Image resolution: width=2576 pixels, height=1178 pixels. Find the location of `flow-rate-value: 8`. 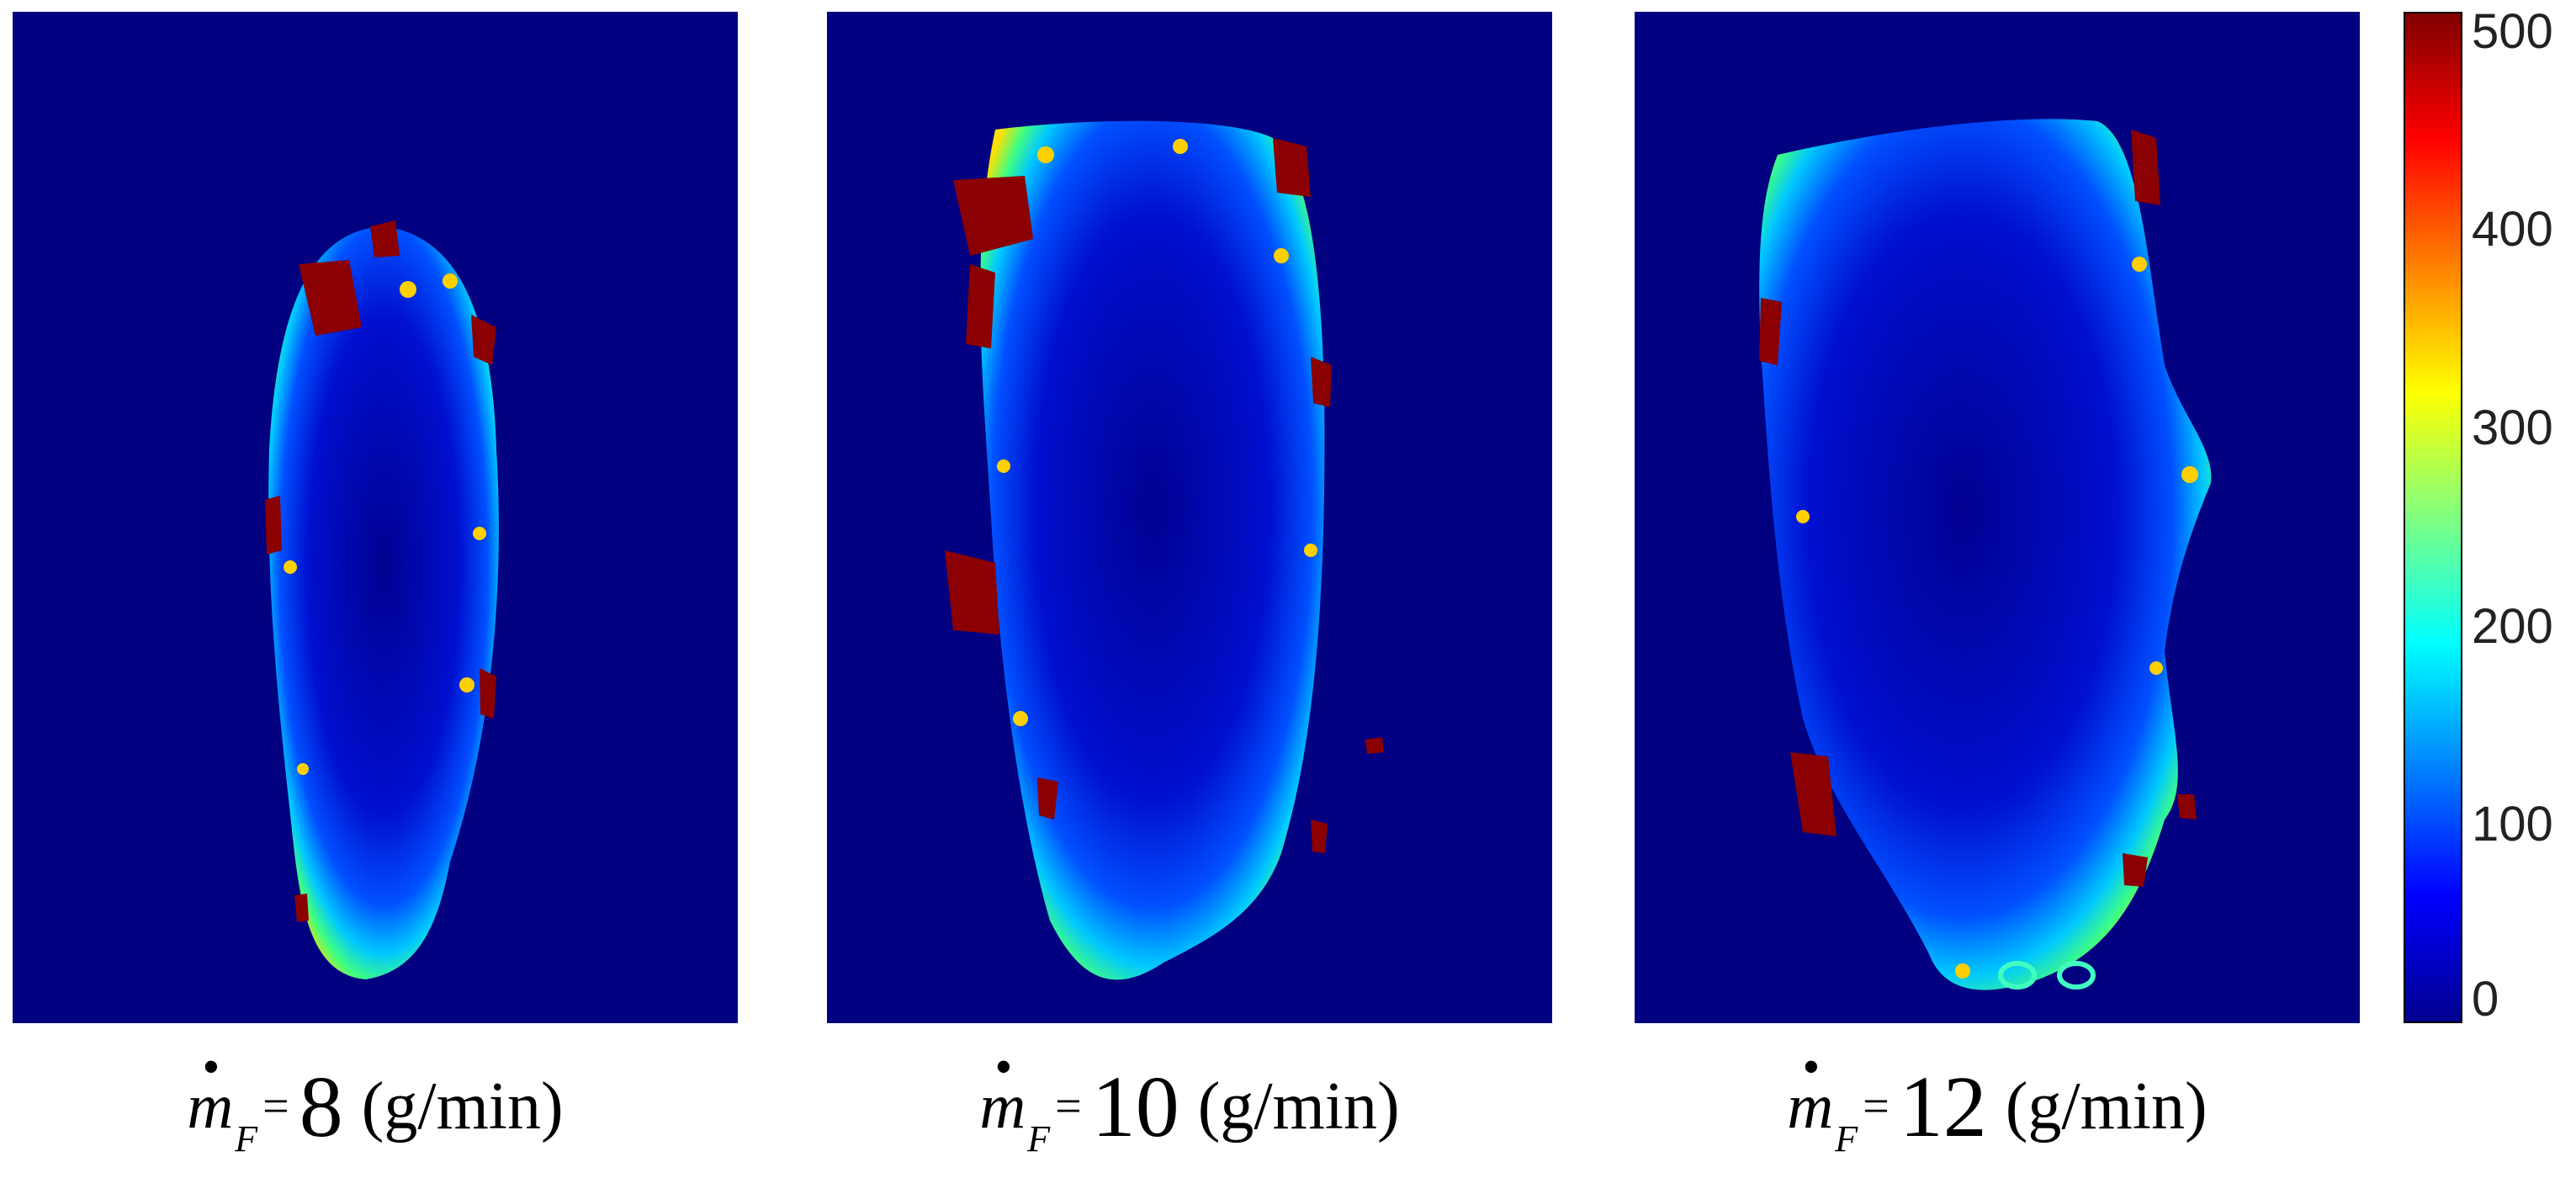

flow-rate-value: 8 is located at coordinates (321, 1106).